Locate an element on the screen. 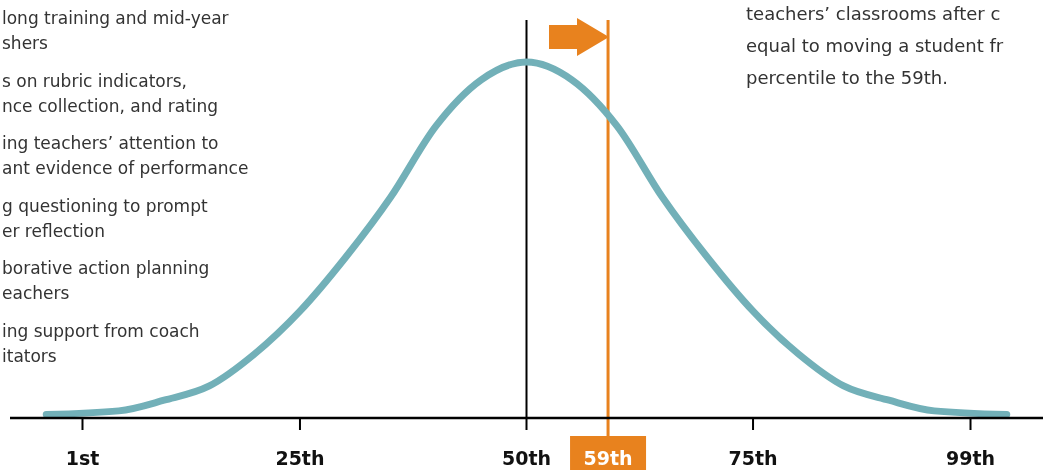 This screenshot has height=470, width=1043. annotation: g questioning to prompt er reflection is located at coordinates (105, 218).